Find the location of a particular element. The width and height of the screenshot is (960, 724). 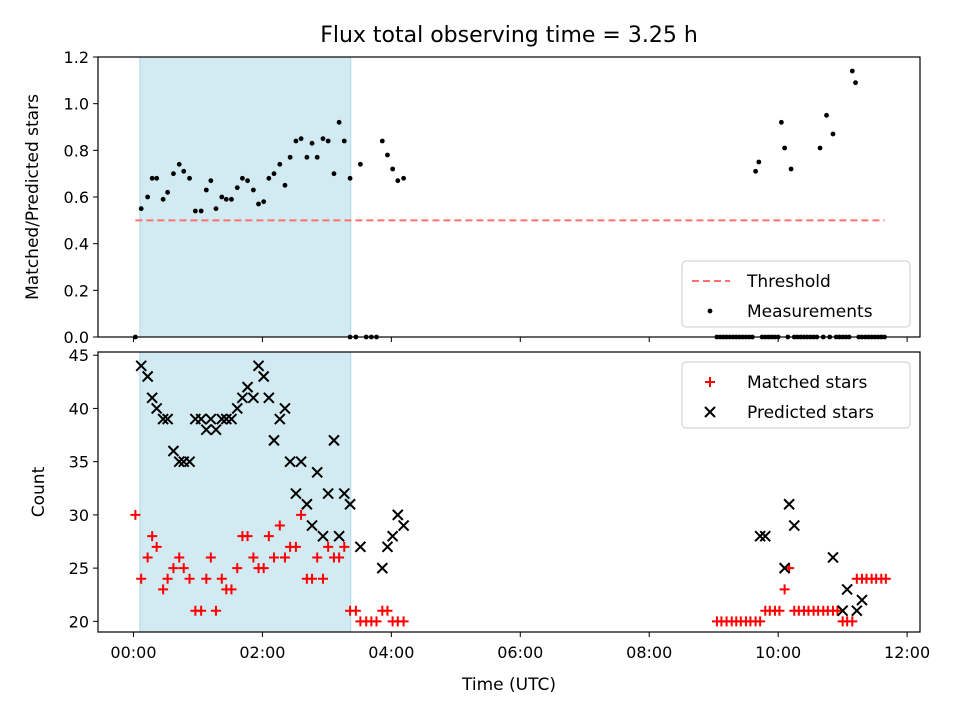

count-legend: Matched stars Predicted stars is located at coordinates (796, 395).